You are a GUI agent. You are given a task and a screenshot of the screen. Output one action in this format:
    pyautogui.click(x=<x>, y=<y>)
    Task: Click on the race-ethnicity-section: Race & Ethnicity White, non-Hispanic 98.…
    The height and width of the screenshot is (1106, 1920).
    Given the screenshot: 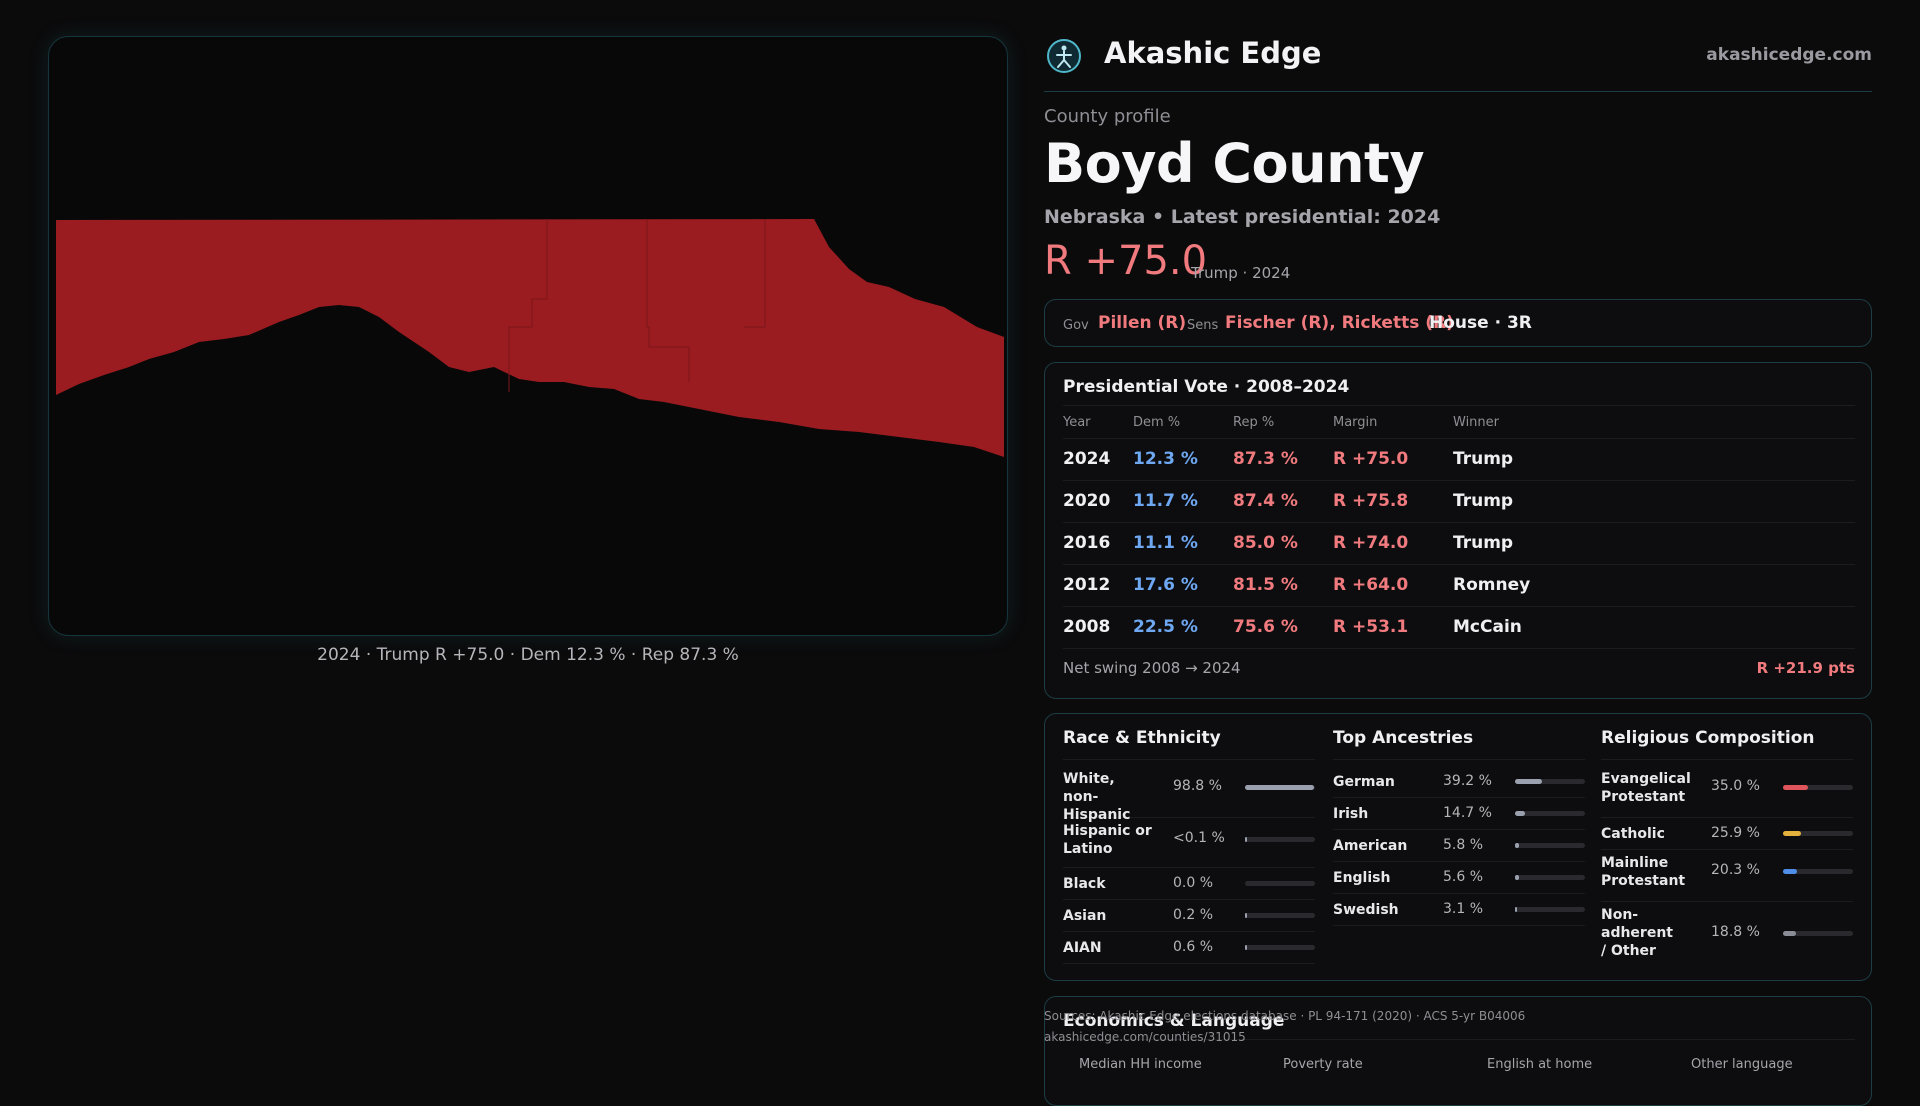 What is the action you would take?
    pyautogui.click(x=1189, y=848)
    